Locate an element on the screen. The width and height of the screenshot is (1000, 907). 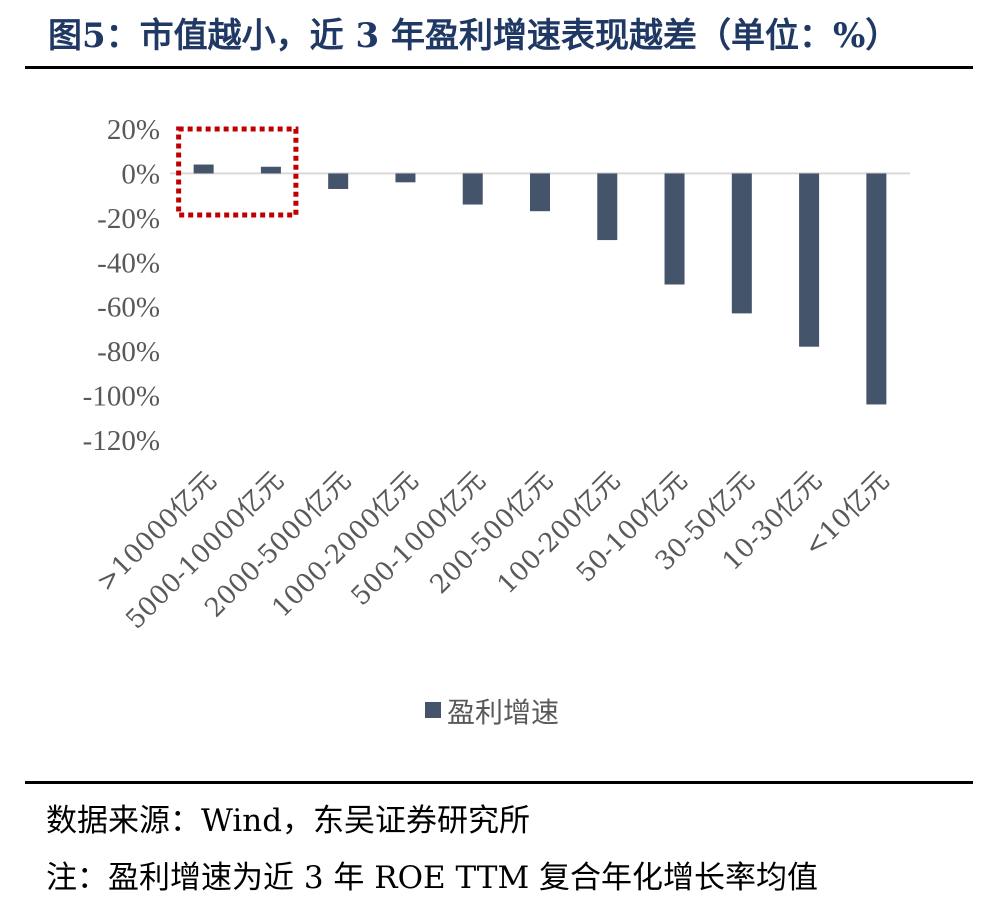
legend-label: 盈利增速 is located at coordinates (503, 712).